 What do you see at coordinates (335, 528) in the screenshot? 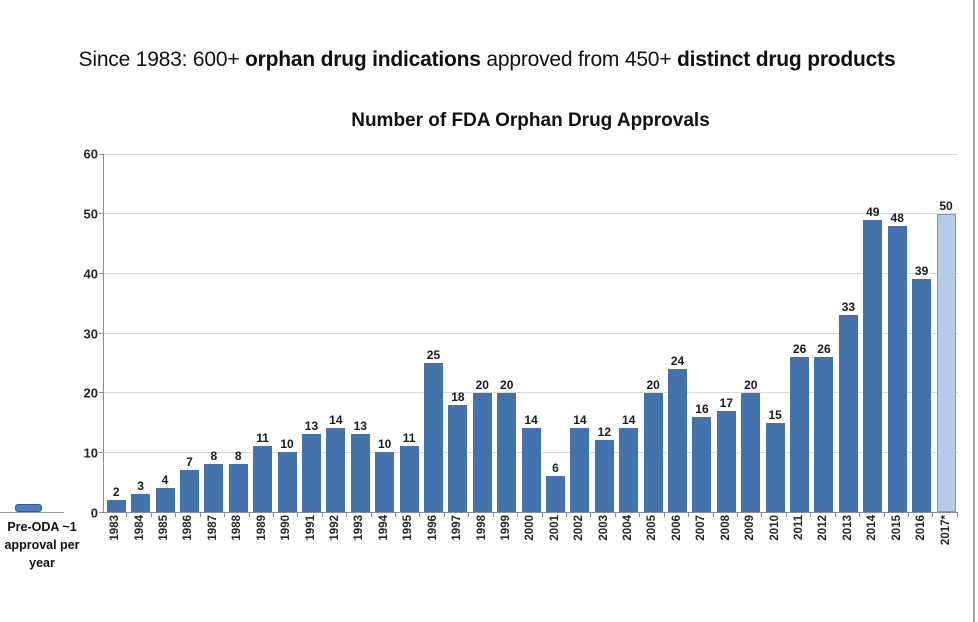
I see `x-axis-category-label: 1992` at bounding box center [335, 528].